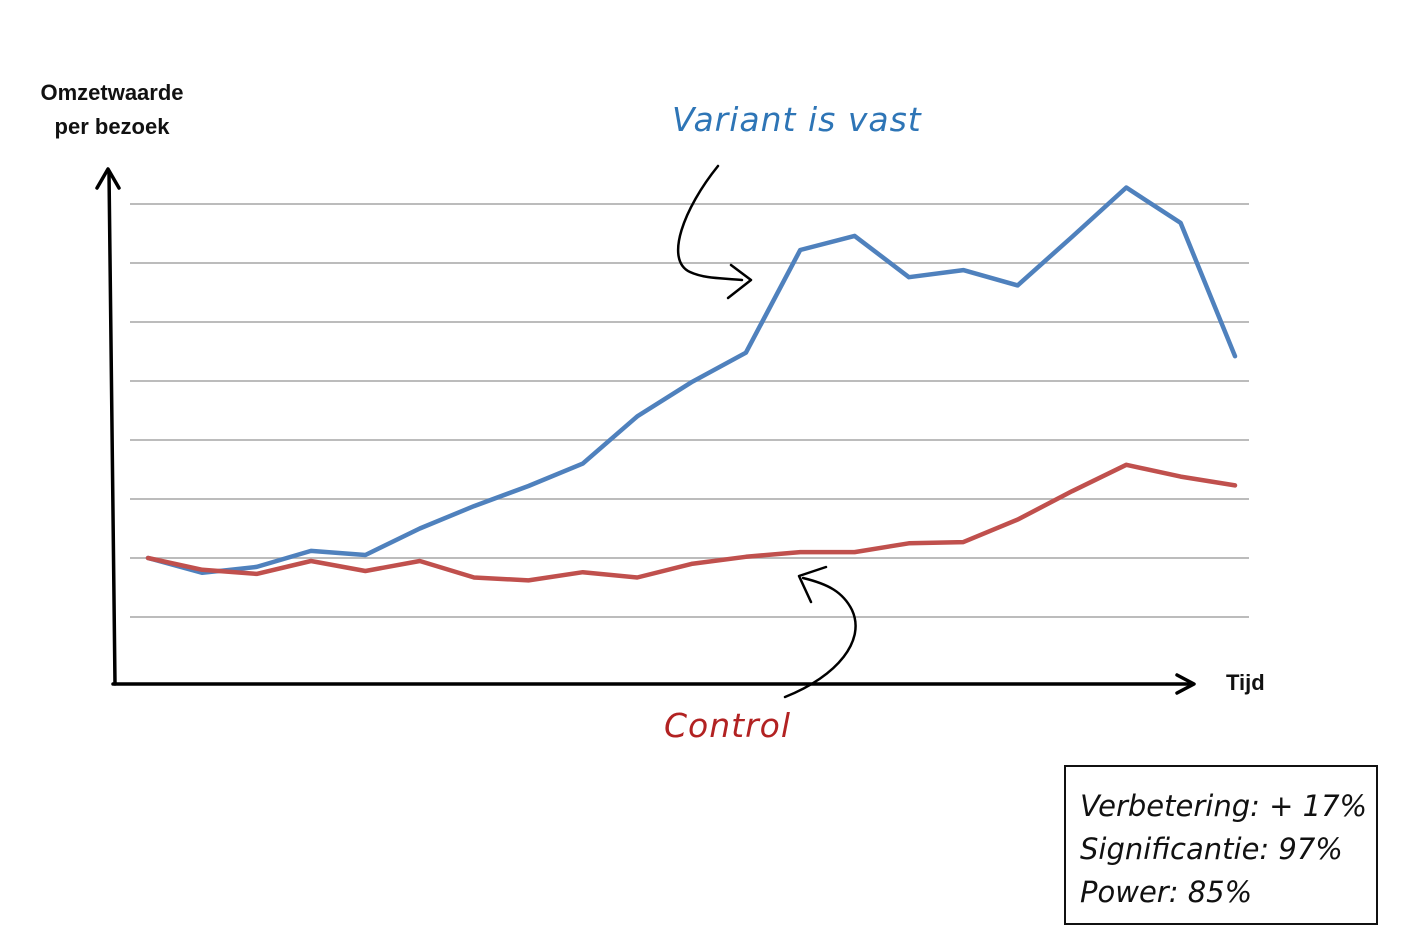 Image resolution: width=1403 pixels, height=947 pixels. I want to click on control-pointer-arrowhead, so click(812, 584).